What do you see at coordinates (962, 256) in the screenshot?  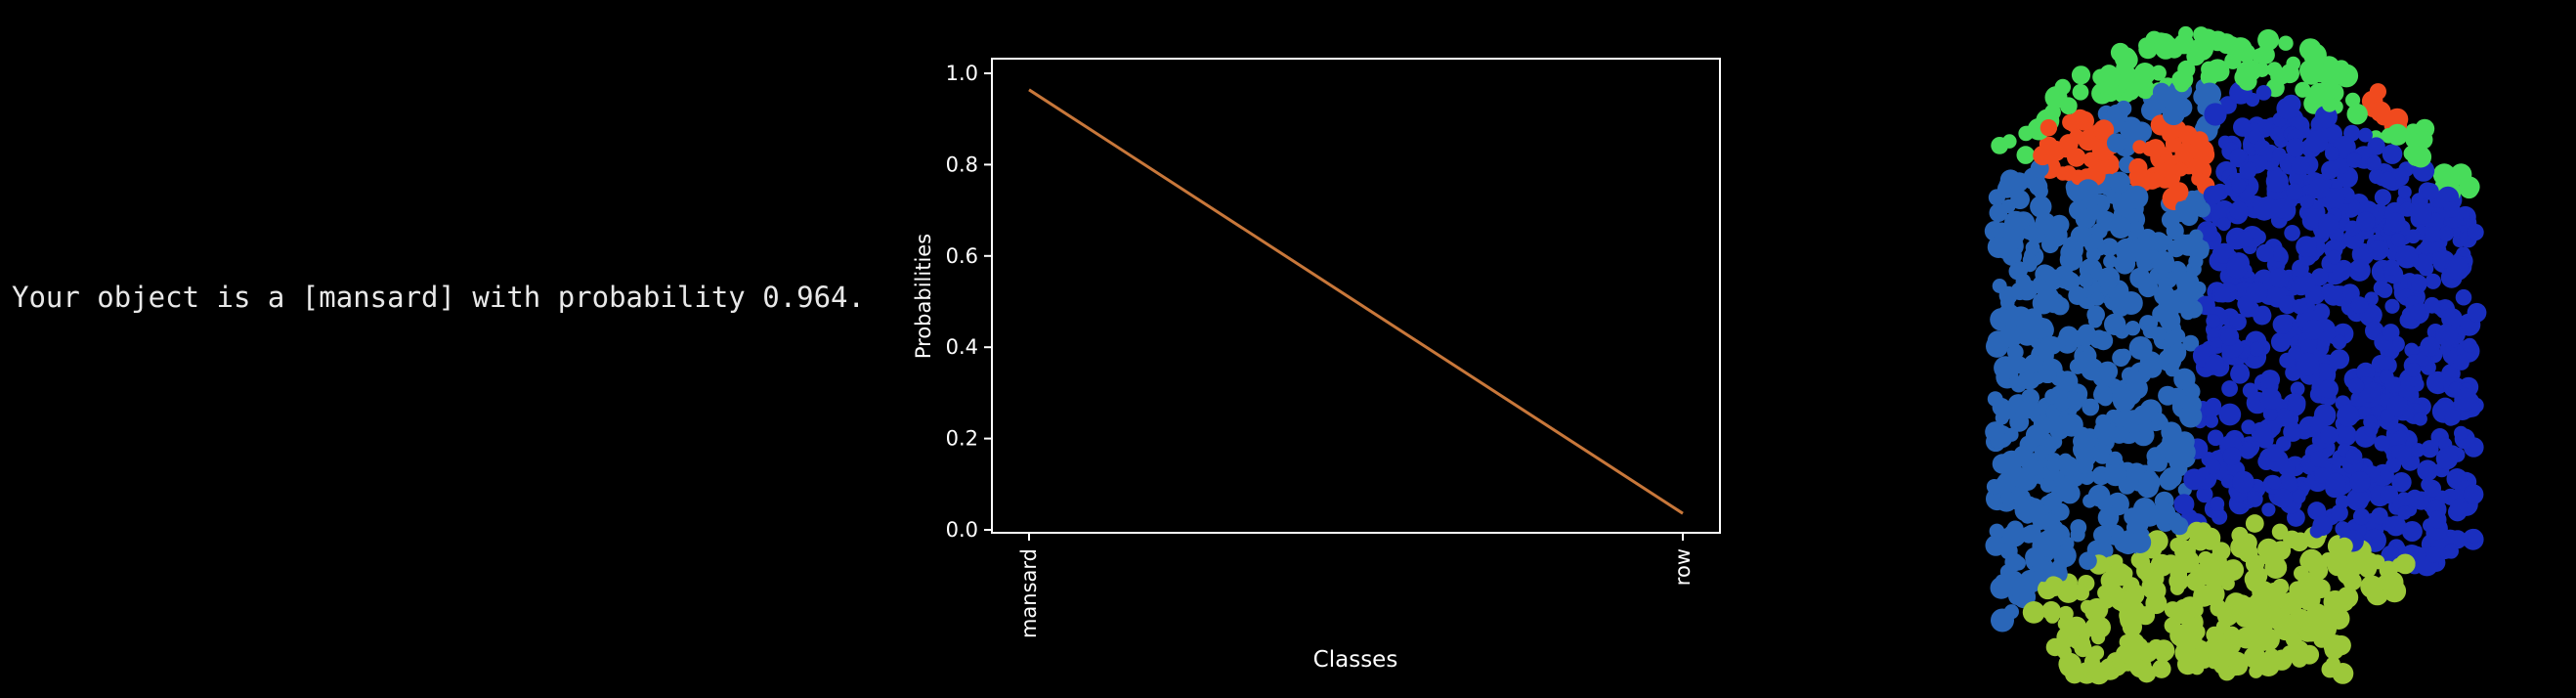 I see `y-tick-label: 0.6` at bounding box center [962, 256].